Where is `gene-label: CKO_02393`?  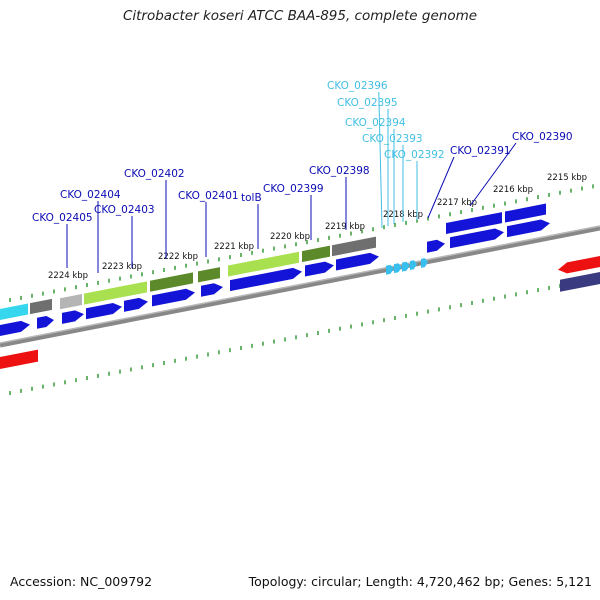 gene-label: CKO_02393 is located at coordinates (392, 139).